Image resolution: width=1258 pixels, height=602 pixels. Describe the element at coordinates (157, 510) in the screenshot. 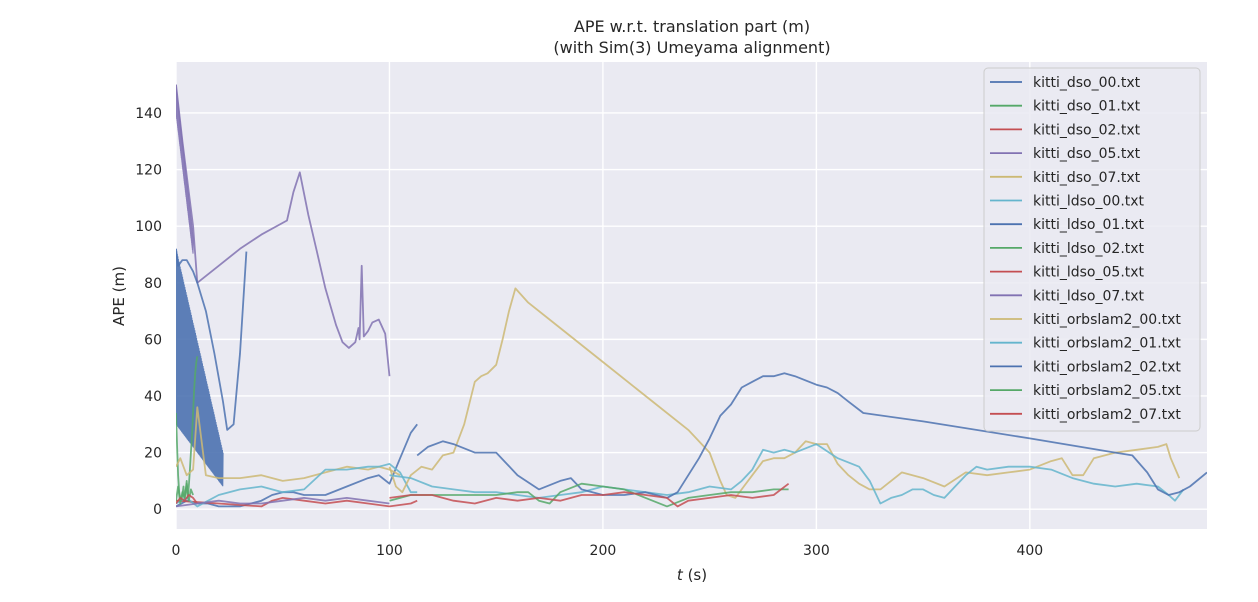

I see `y-tick-label: 0` at that location.